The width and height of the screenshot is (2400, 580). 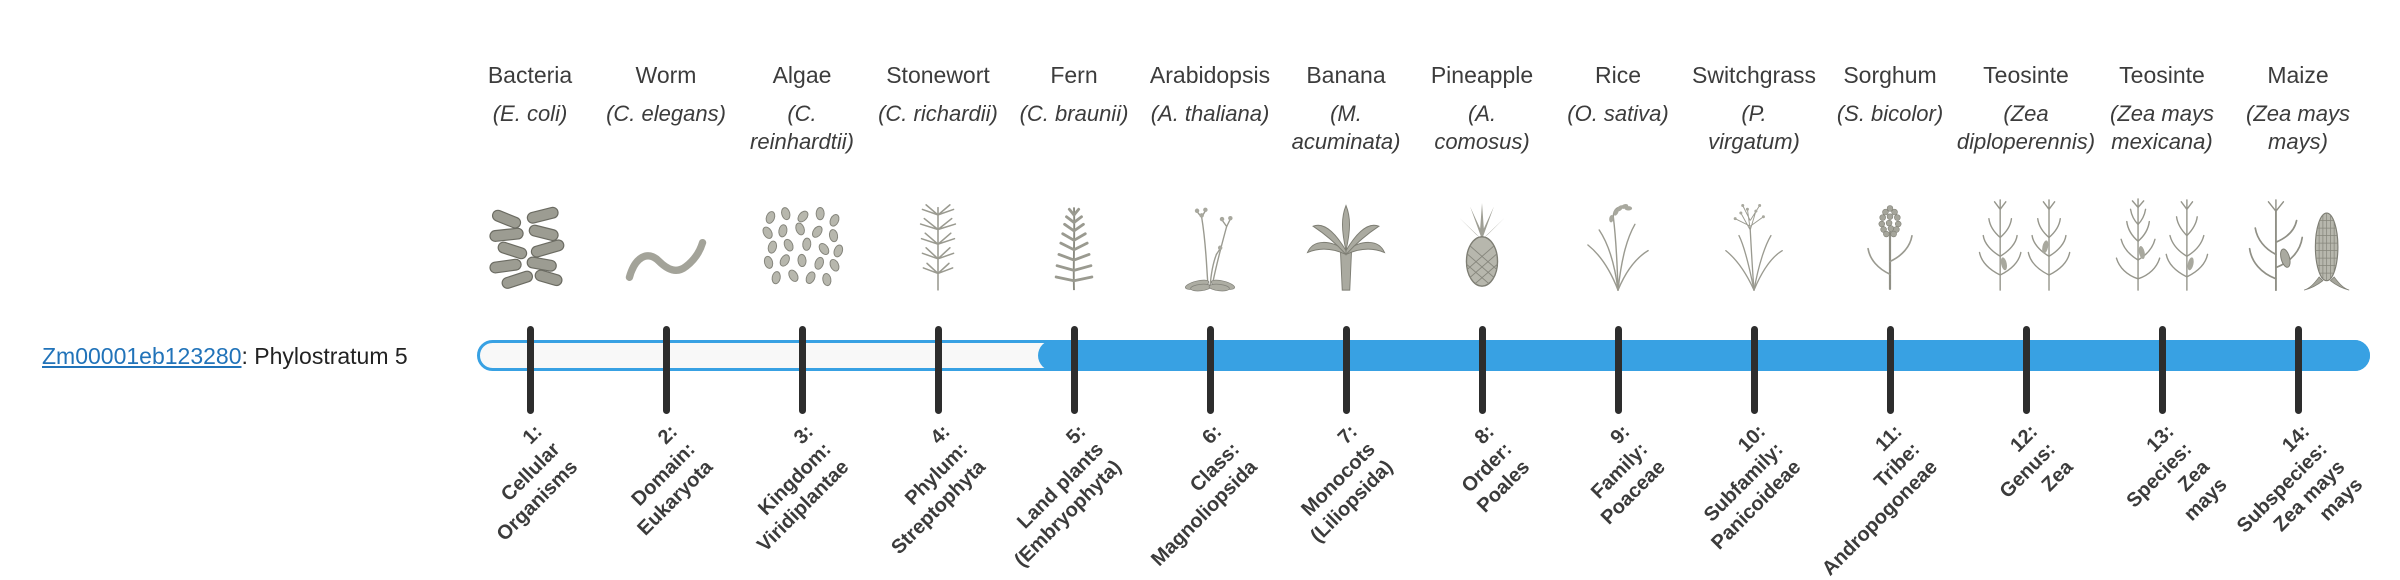 I want to click on banana-icon, so click(x=1346, y=233).